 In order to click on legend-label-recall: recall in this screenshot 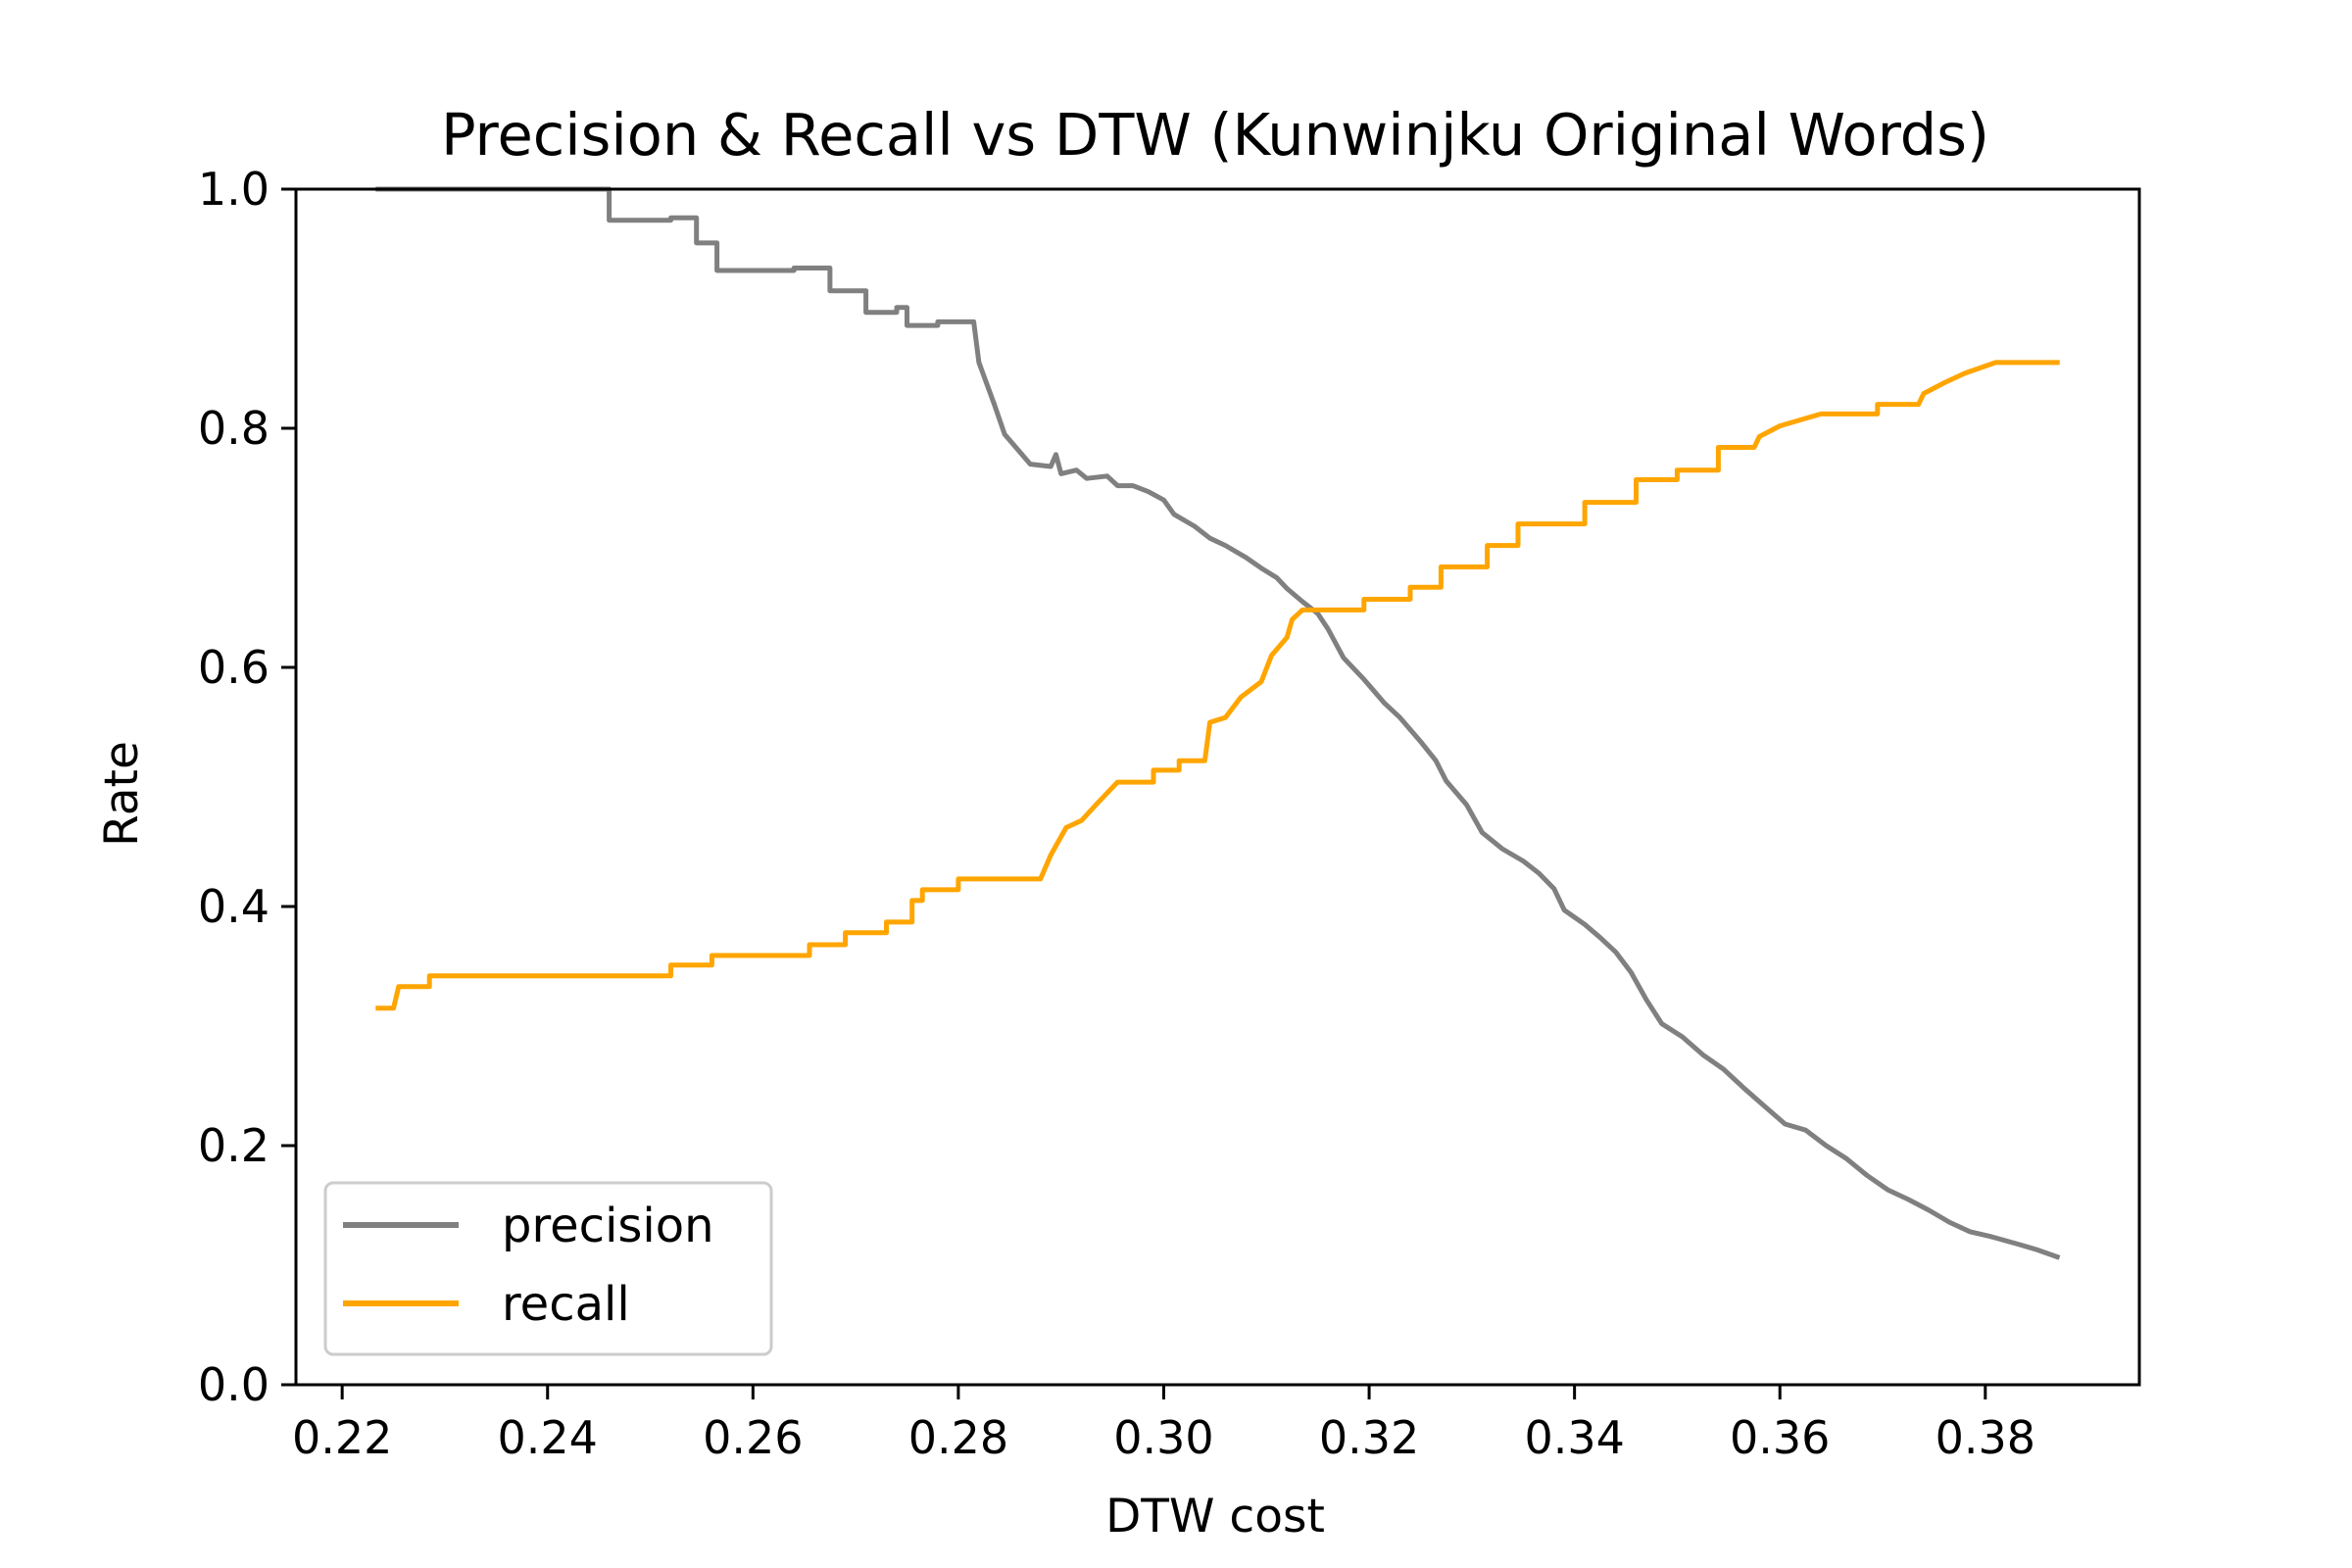, I will do `click(566, 1304)`.